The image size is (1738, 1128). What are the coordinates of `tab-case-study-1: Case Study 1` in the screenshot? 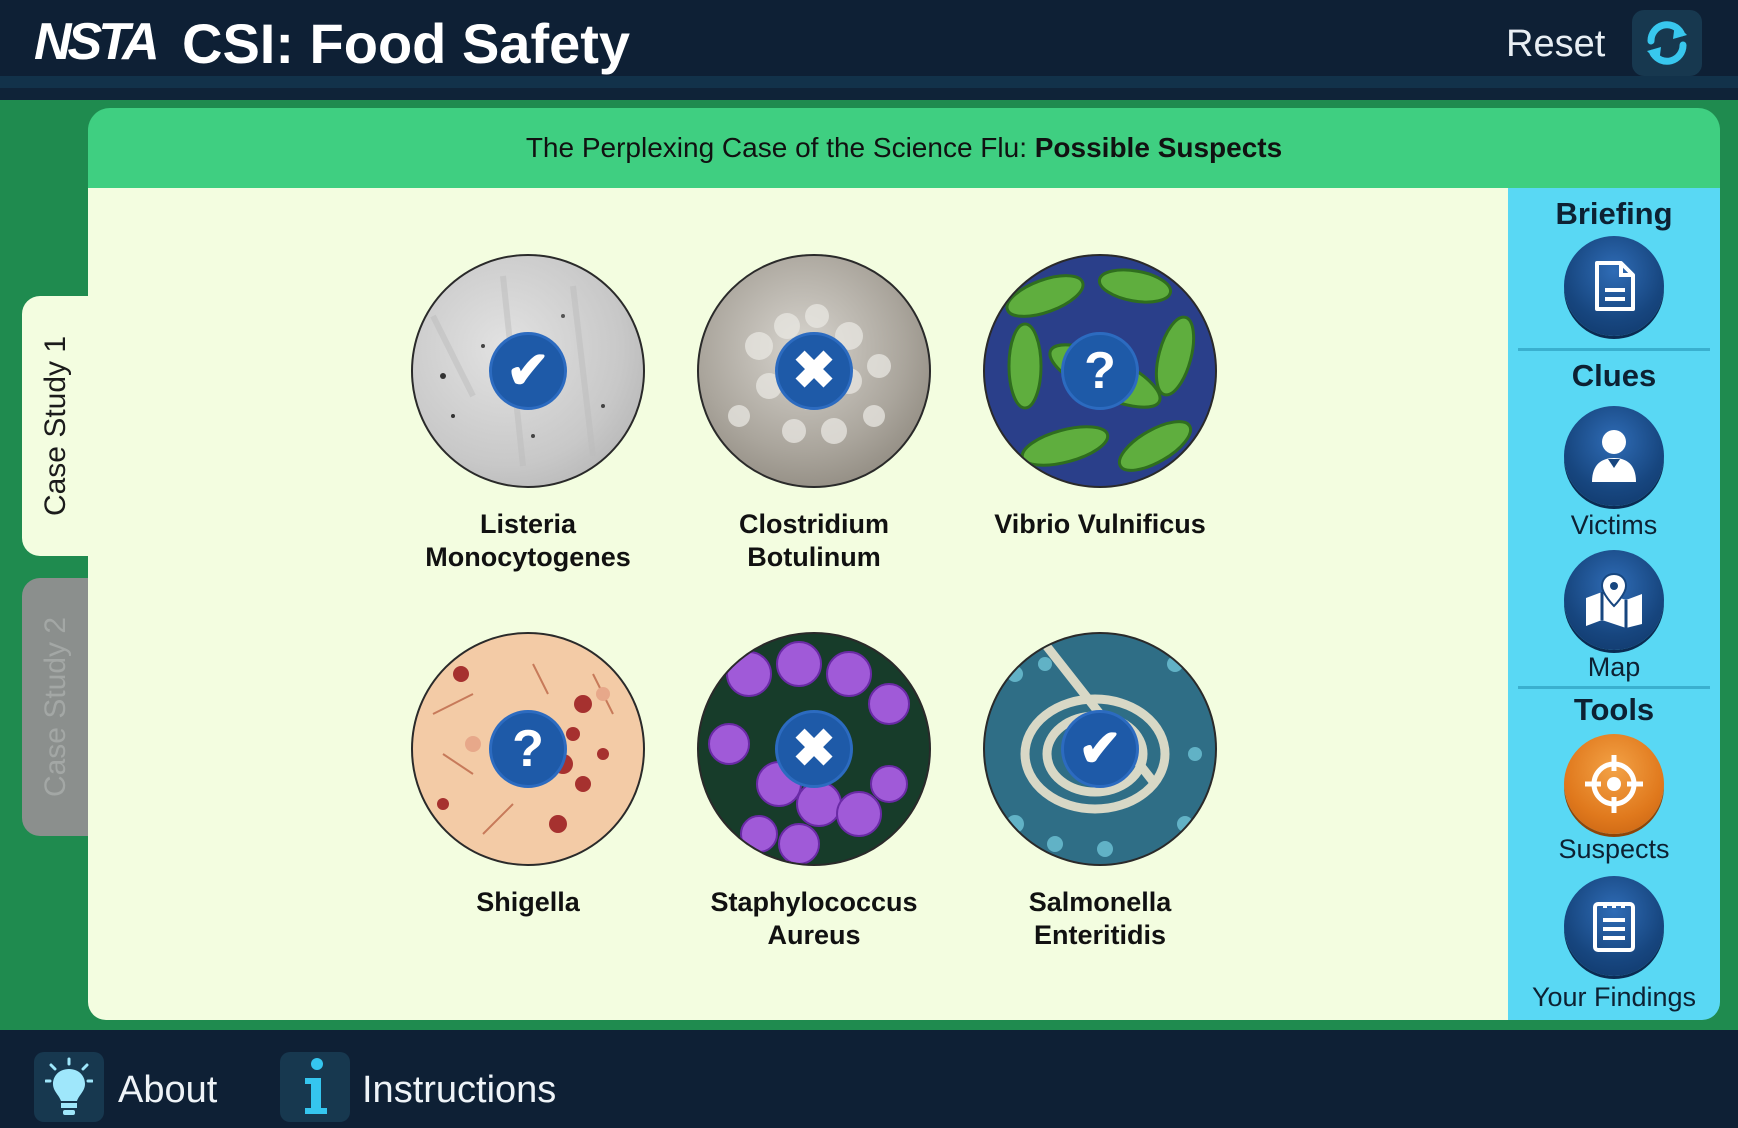 It's located at (56, 426).